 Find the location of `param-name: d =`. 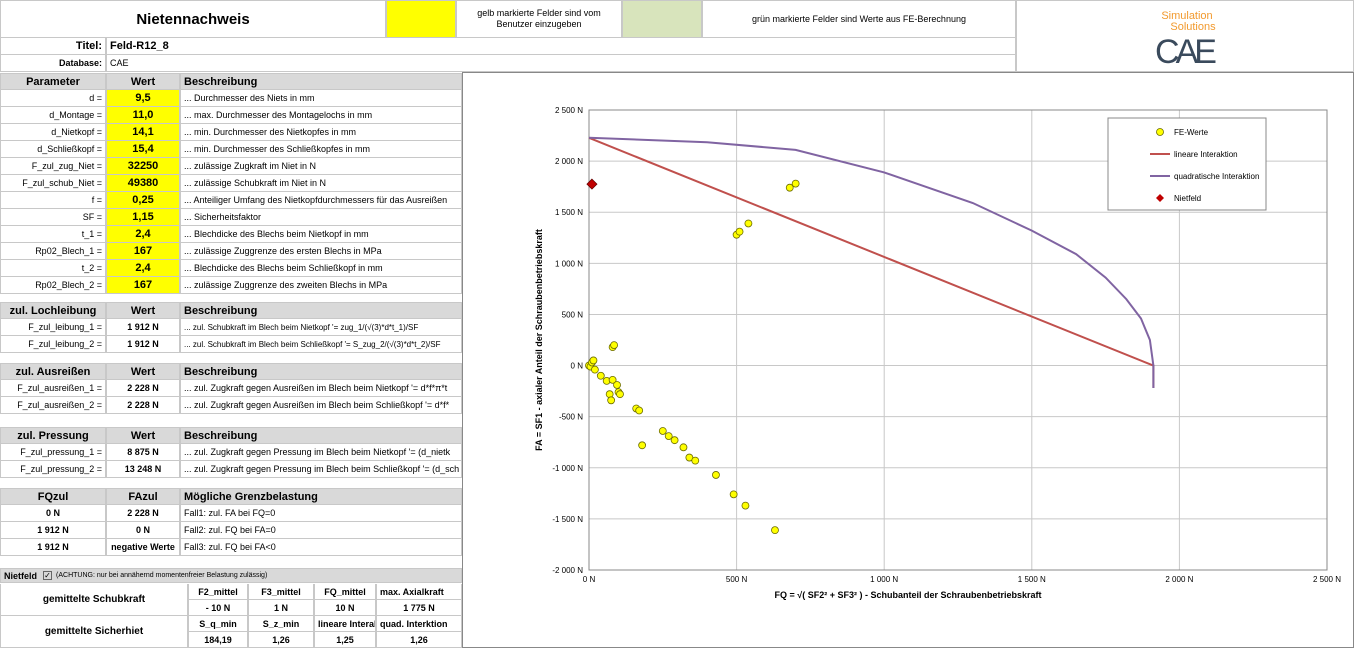

param-name: d = is located at coordinates (53, 98).